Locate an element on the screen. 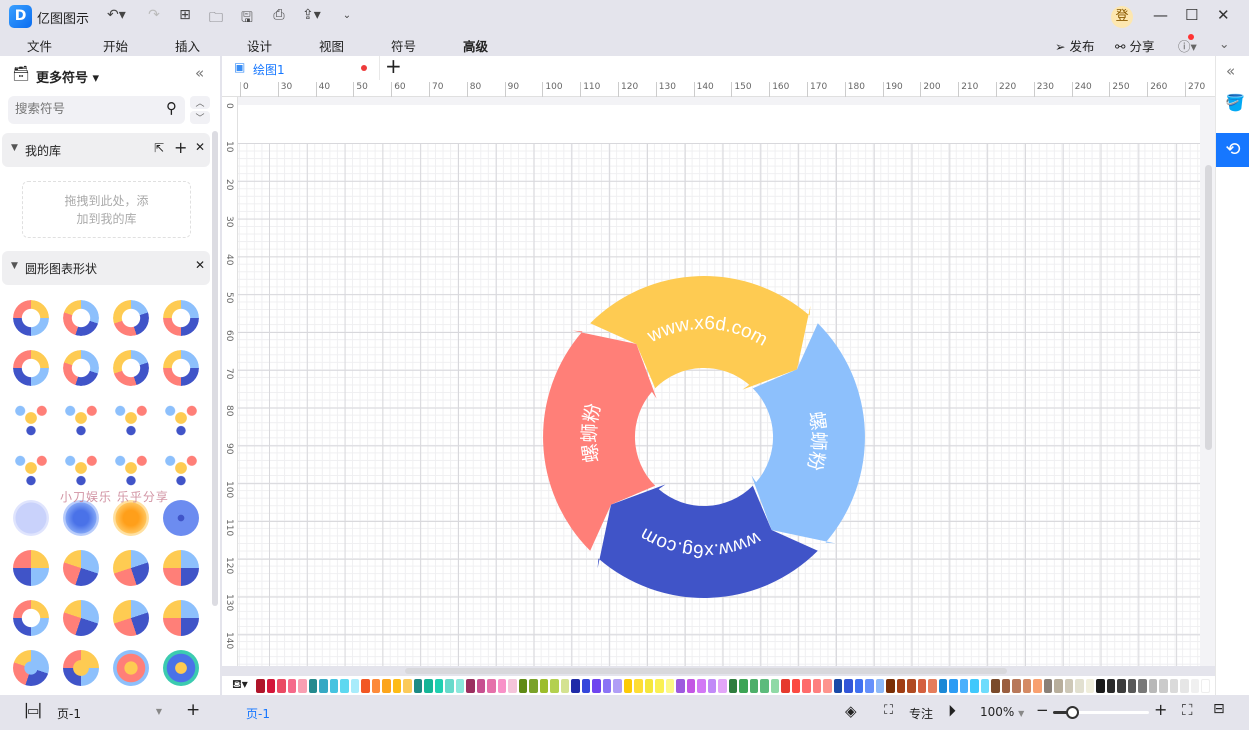 Image resolution: width=1249 pixels, height=730 pixels. menu-home: 开始 is located at coordinates (116, 46).